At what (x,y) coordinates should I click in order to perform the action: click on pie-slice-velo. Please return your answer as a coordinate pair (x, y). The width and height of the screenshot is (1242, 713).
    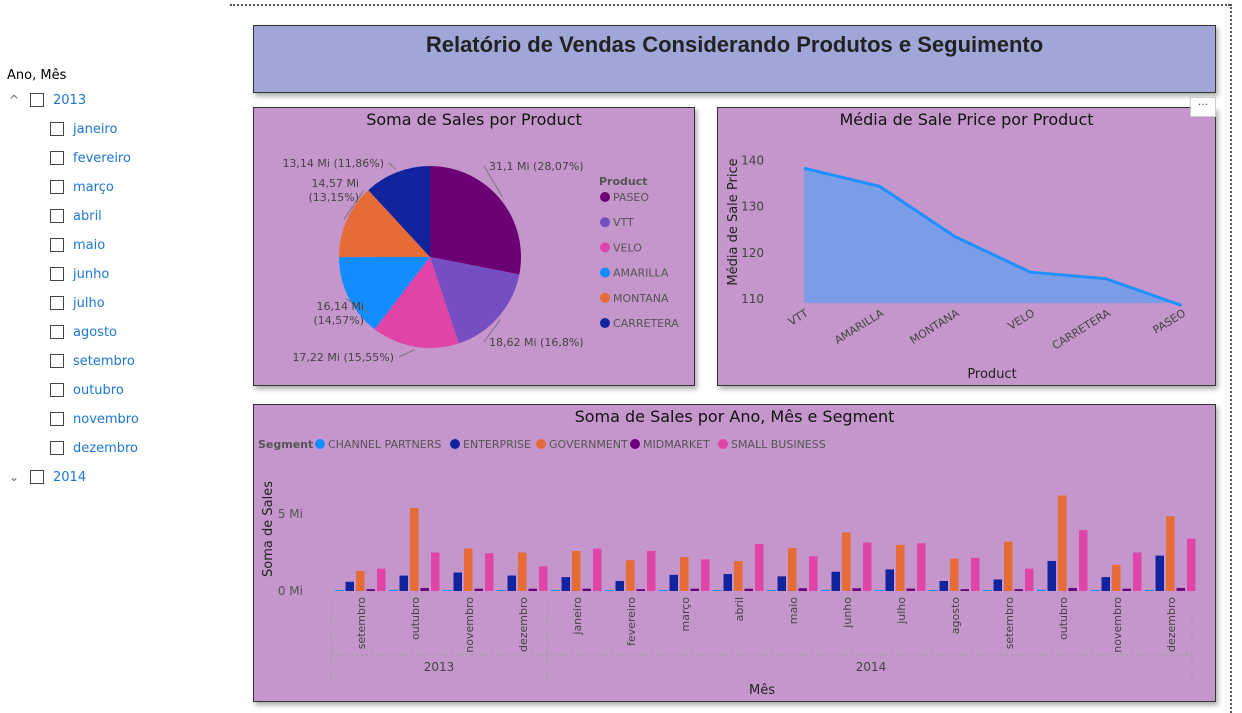
    Looking at the image, I should click on (416, 302).